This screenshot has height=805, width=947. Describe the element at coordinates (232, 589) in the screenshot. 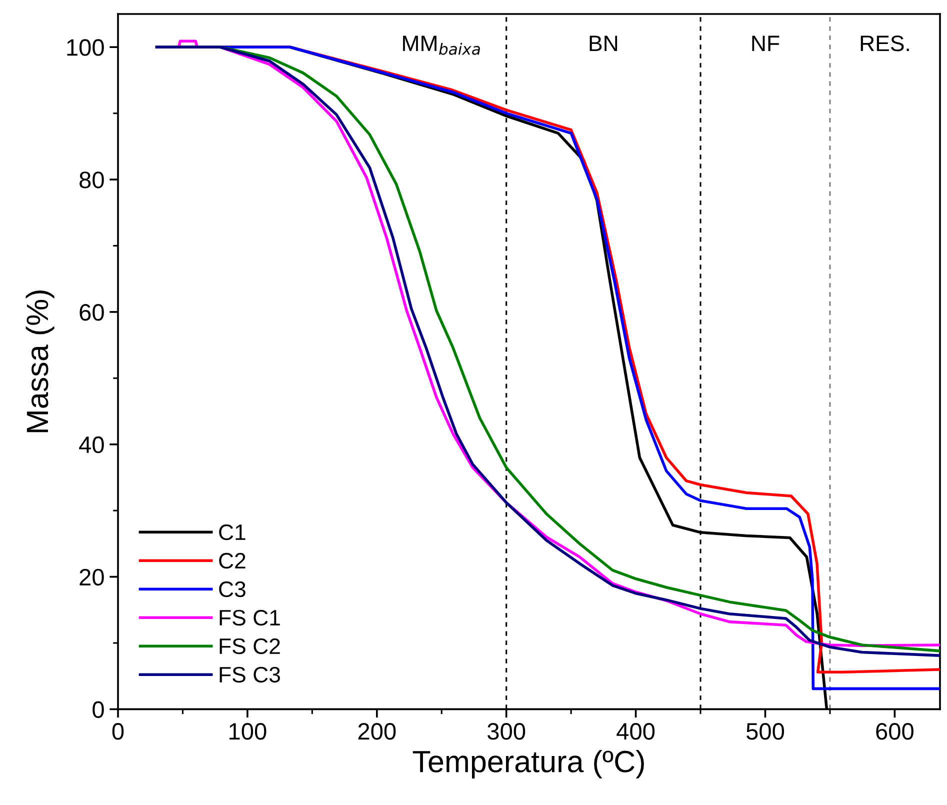

I see `legend-label: C3` at that location.